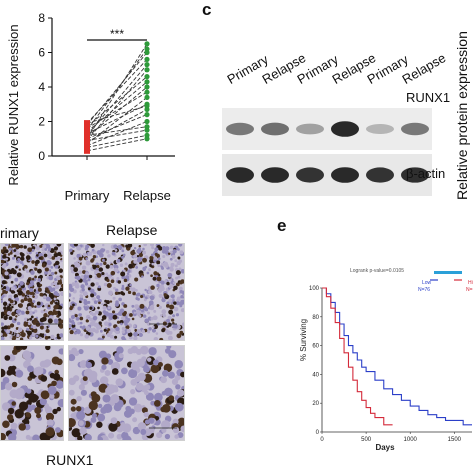 The width and height of the screenshot is (474, 474). What do you see at coordinates (87, 147) in the screenshot?
I see `primary-point` at bounding box center [87, 147].